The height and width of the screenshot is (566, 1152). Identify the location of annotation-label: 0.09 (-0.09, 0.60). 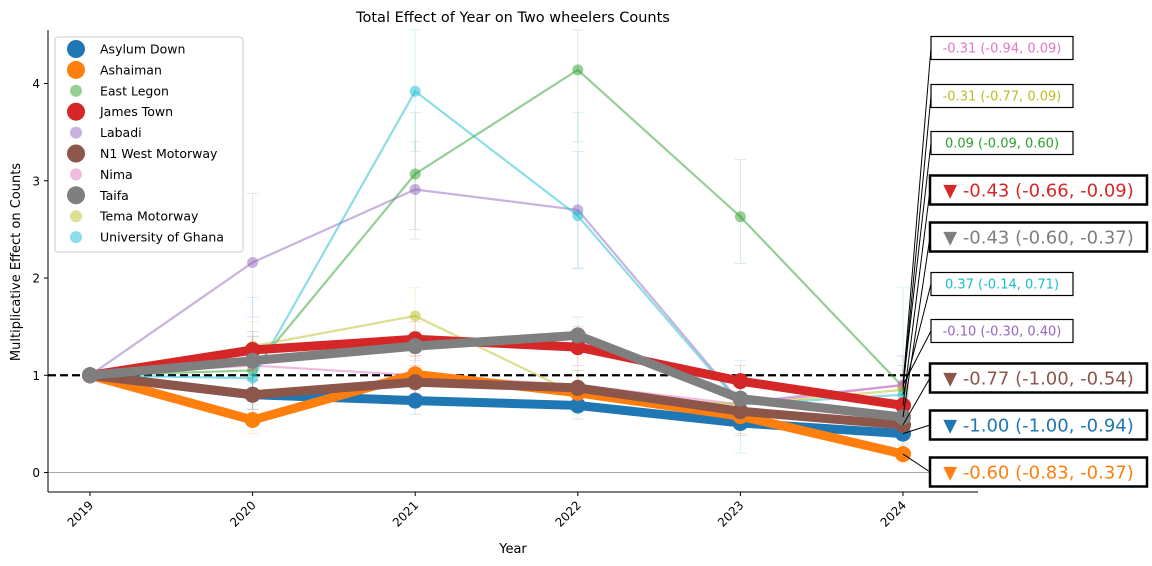
(1002, 144).